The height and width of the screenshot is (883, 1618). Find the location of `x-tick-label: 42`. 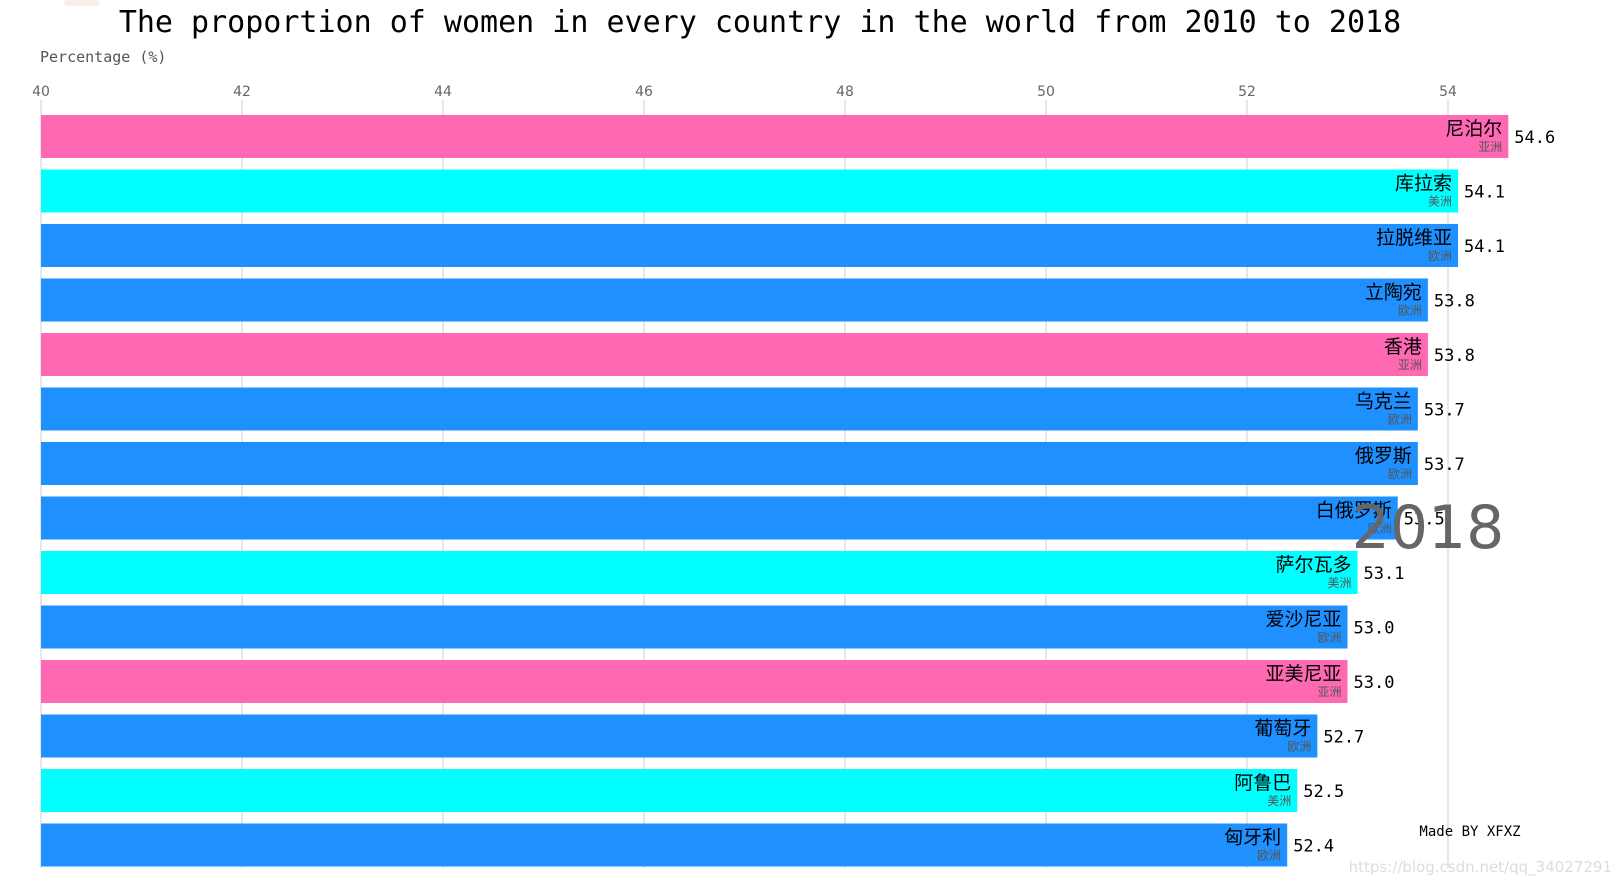

x-tick-label: 42 is located at coordinates (242, 92).